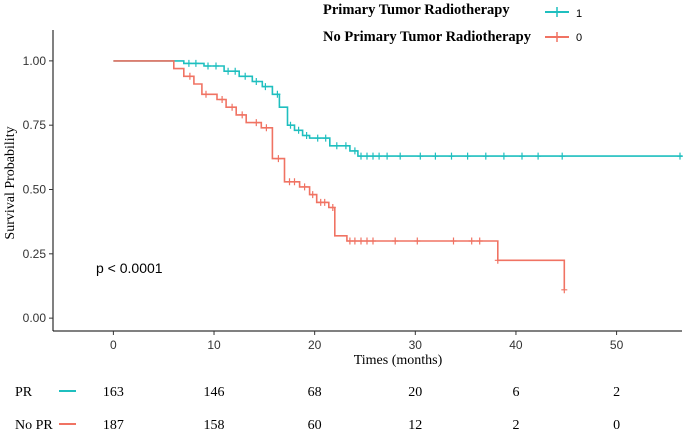 The width and height of the screenshot is (685, 431). What do you see at coordinates (416, 10) in the screenshot?
I see `legend-title-pr: Primary Tumor Radiotherapy` at bounding box center [416, 10].